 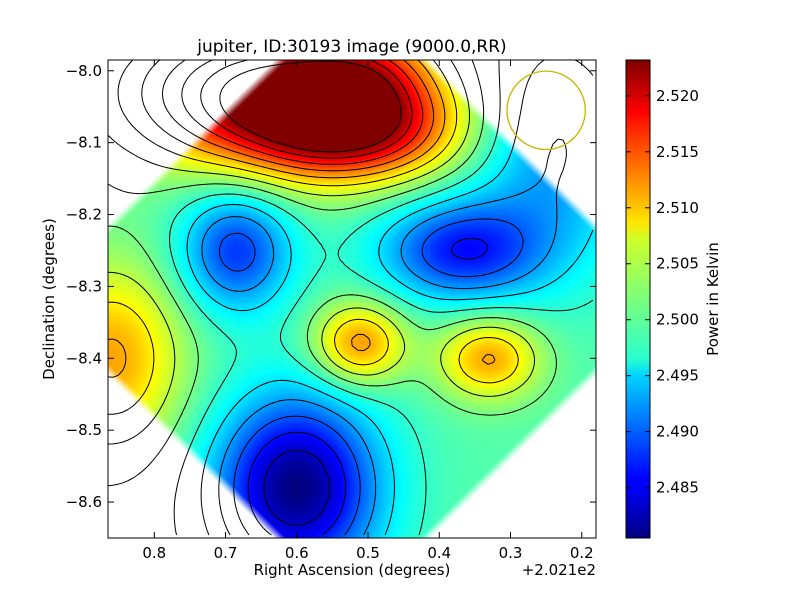 What do you see at coordinates (559, 570) in the screenshot?
I see `x-axis-offset: +2.021e2` at bounding box center [559, 570].